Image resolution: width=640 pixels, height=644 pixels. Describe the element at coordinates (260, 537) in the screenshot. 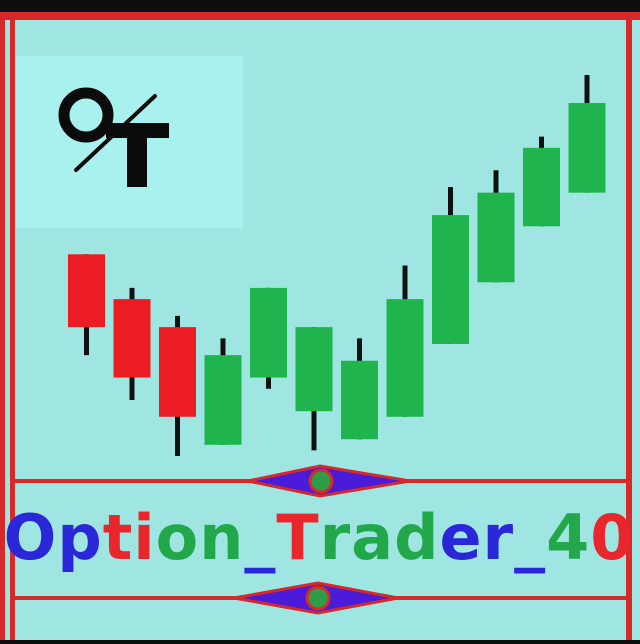

I see `brand-segment-4: _` at that location.